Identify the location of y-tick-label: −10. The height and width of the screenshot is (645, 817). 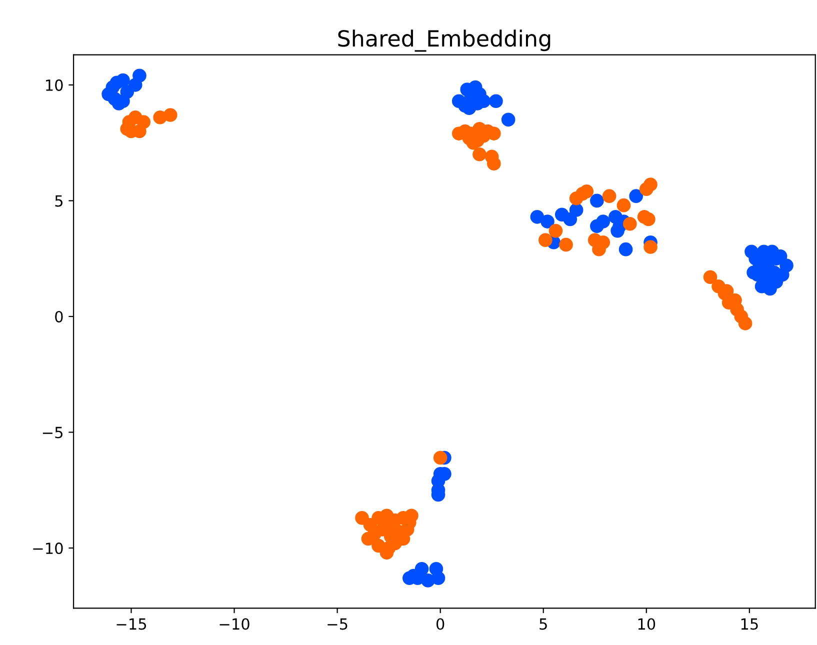
(48, 548).